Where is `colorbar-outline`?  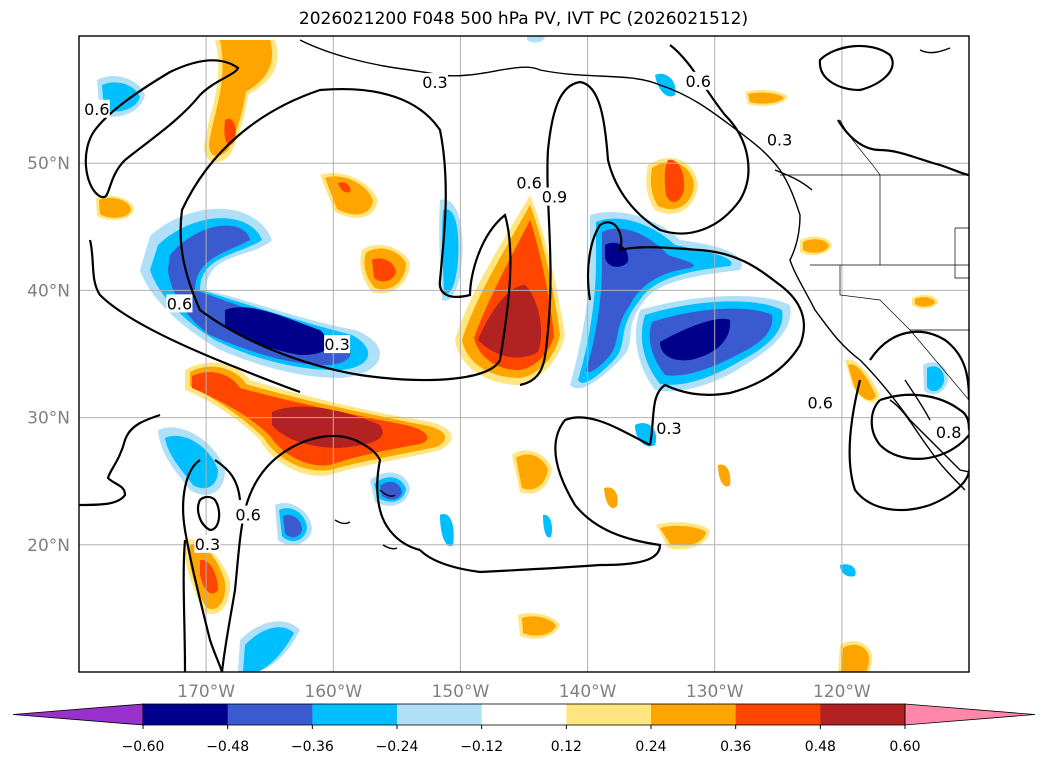 colorbar-outline is located at coordinates (524, 714).